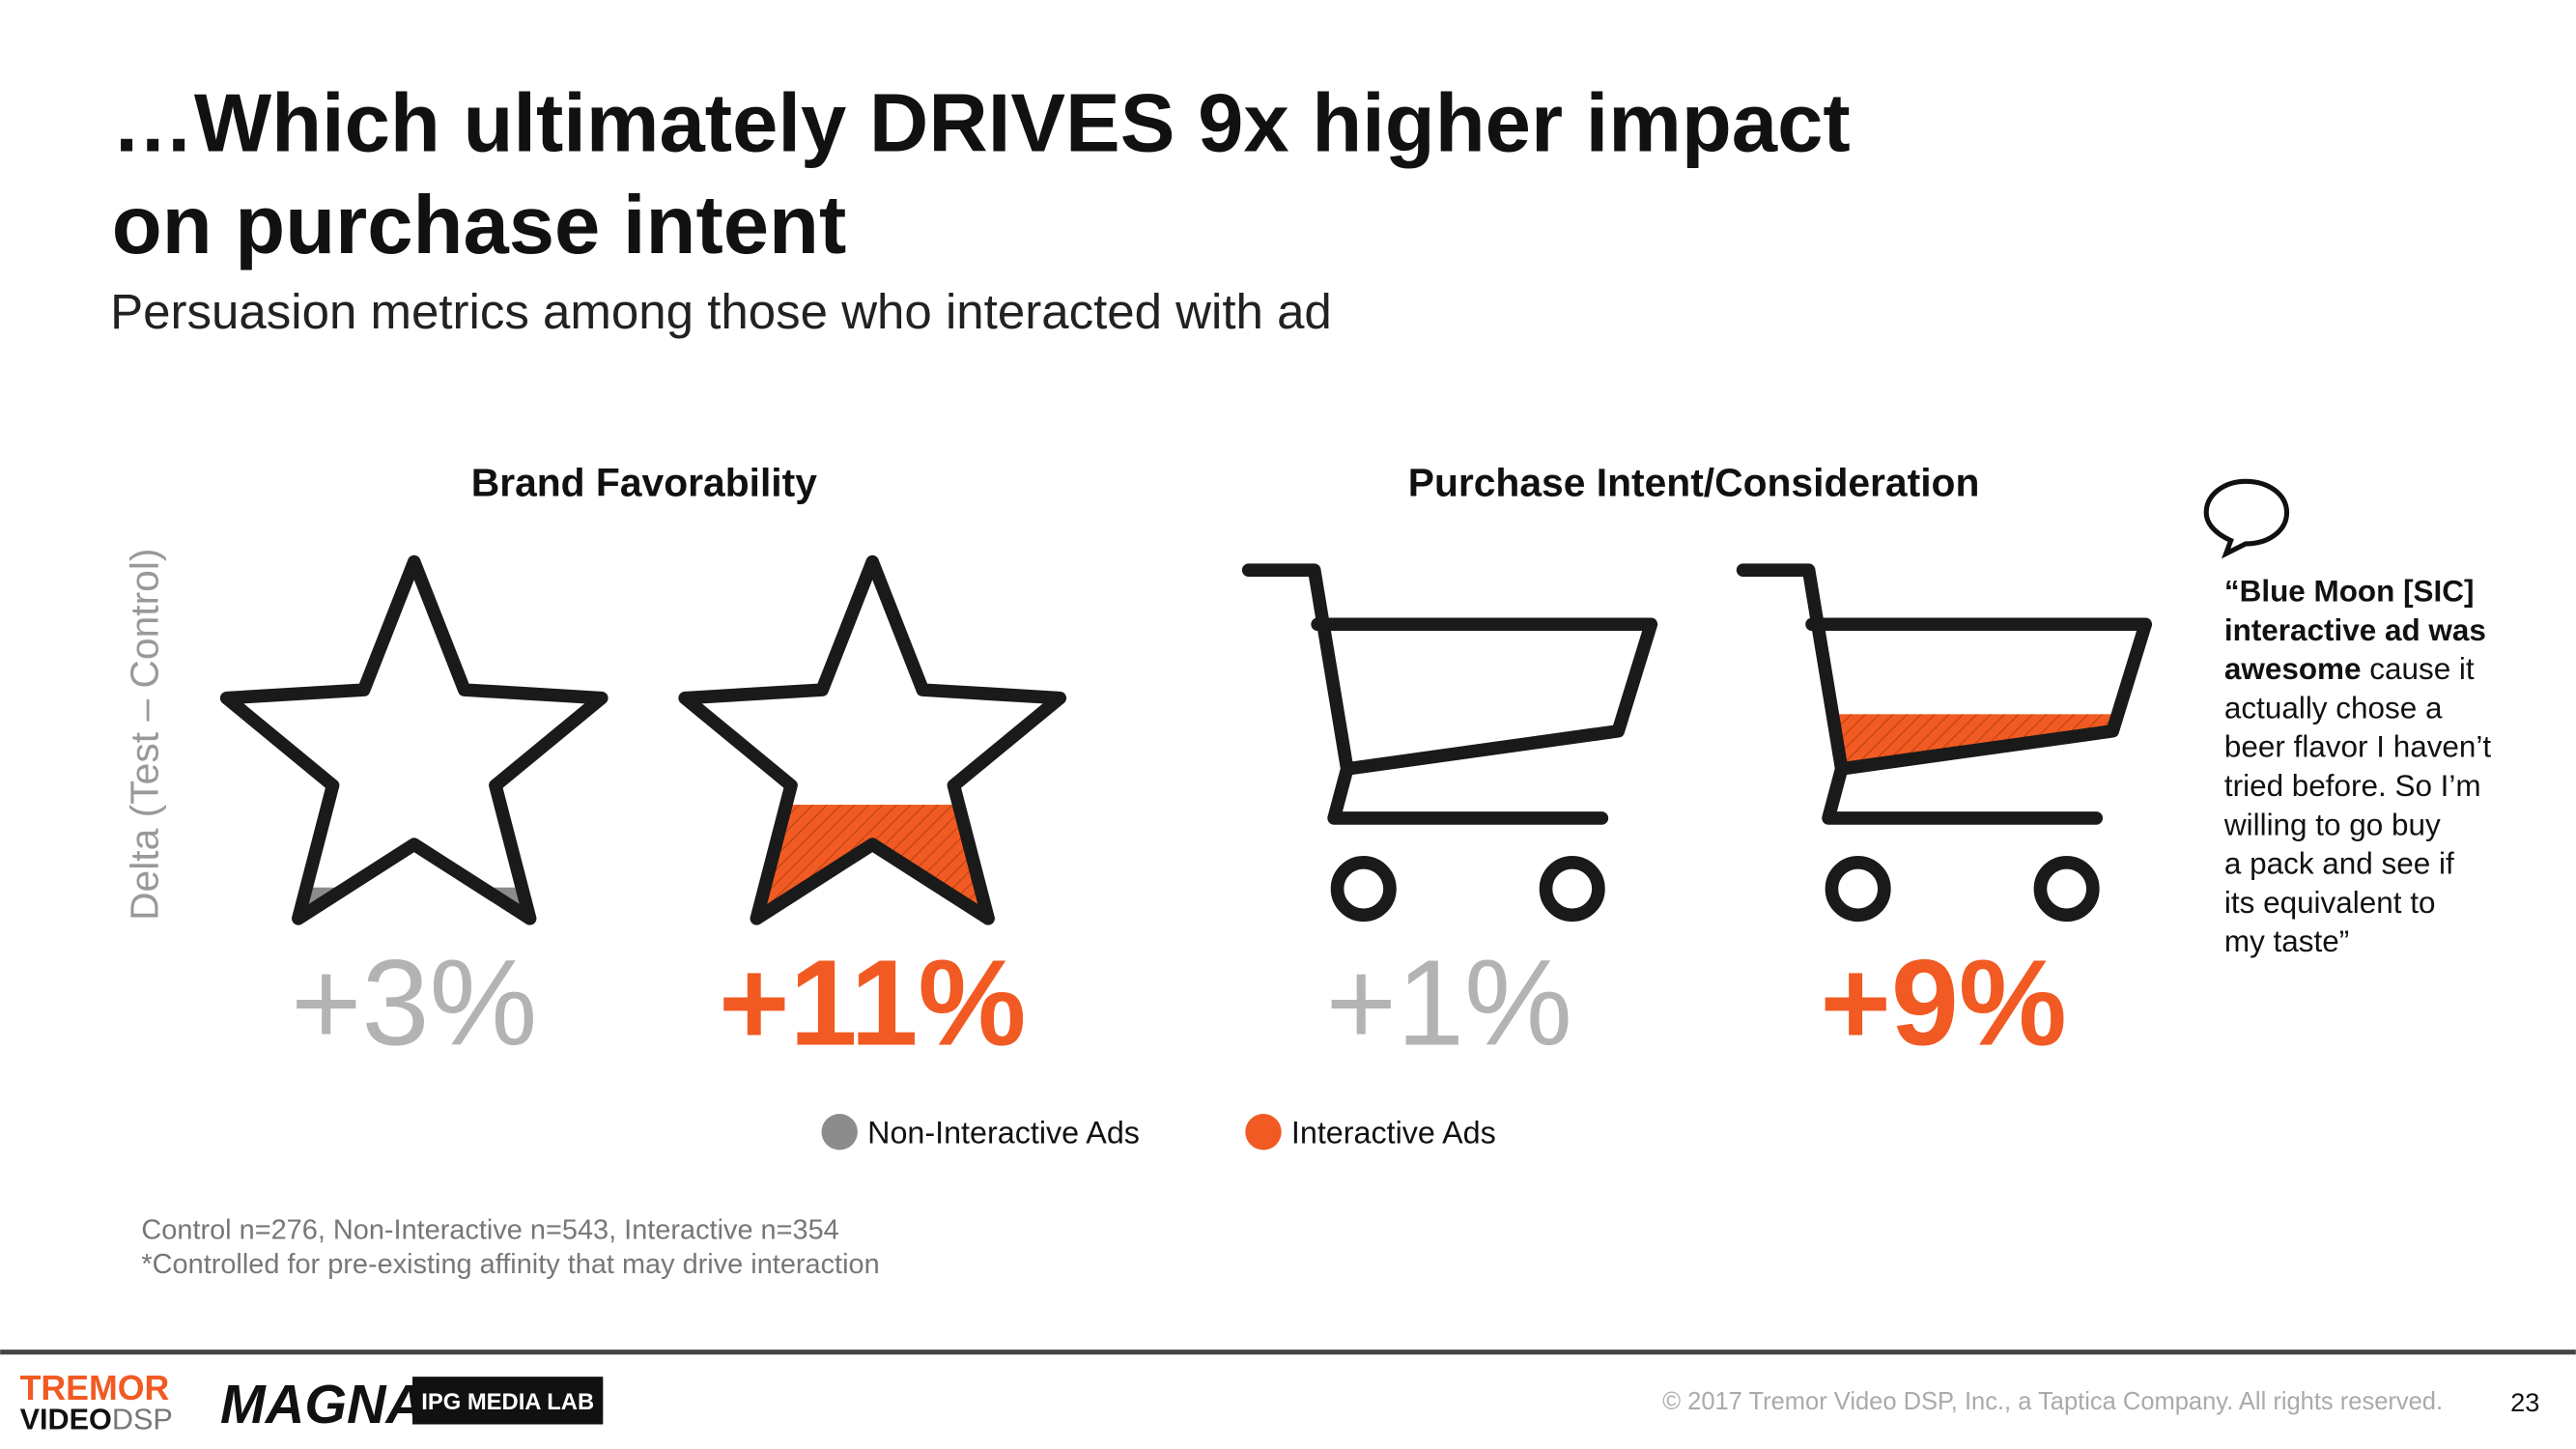  I want to click on quote-segment: my taste”, so click(2286, 941).